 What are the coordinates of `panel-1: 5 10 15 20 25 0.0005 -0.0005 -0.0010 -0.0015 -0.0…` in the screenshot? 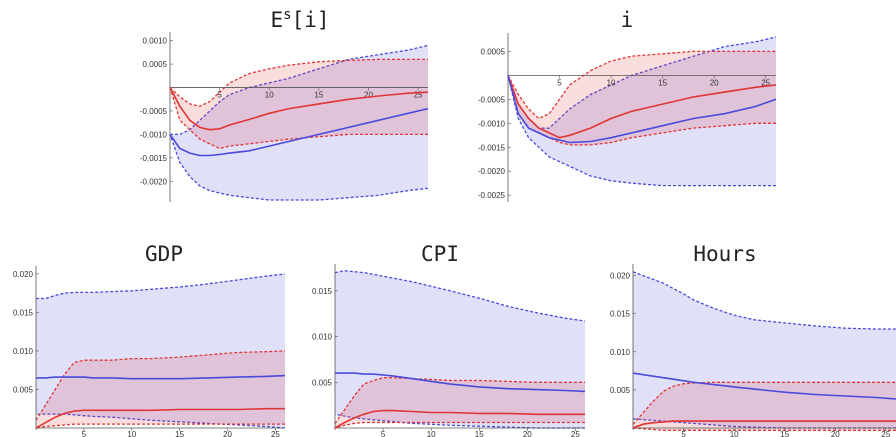 It's located at (627, 117).